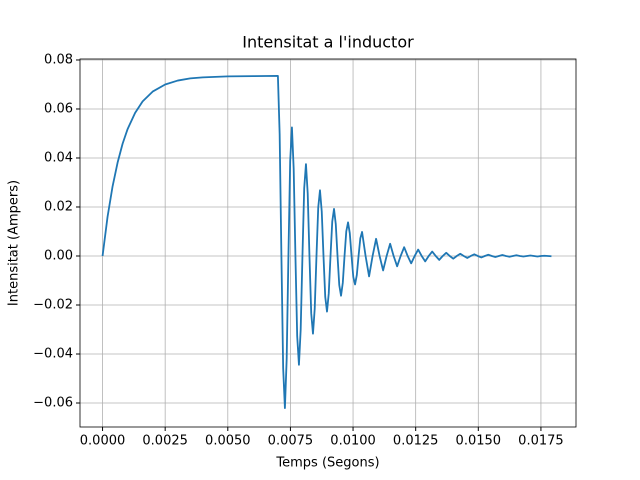  I want to click on y-tick-label: 0.04, so click(58, 157).